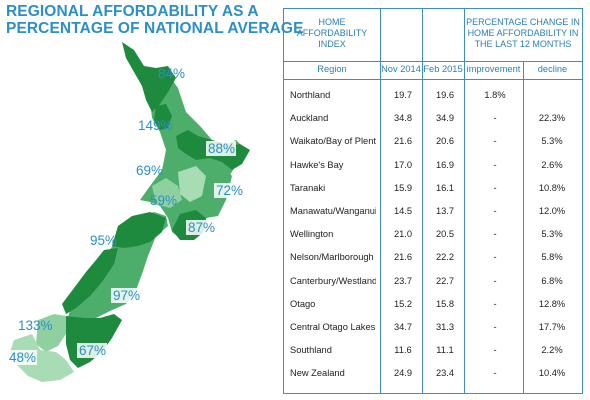  Describe the element at coordinates (311, 350) in the screenshot. I see `cell-region: Southland` at that location.